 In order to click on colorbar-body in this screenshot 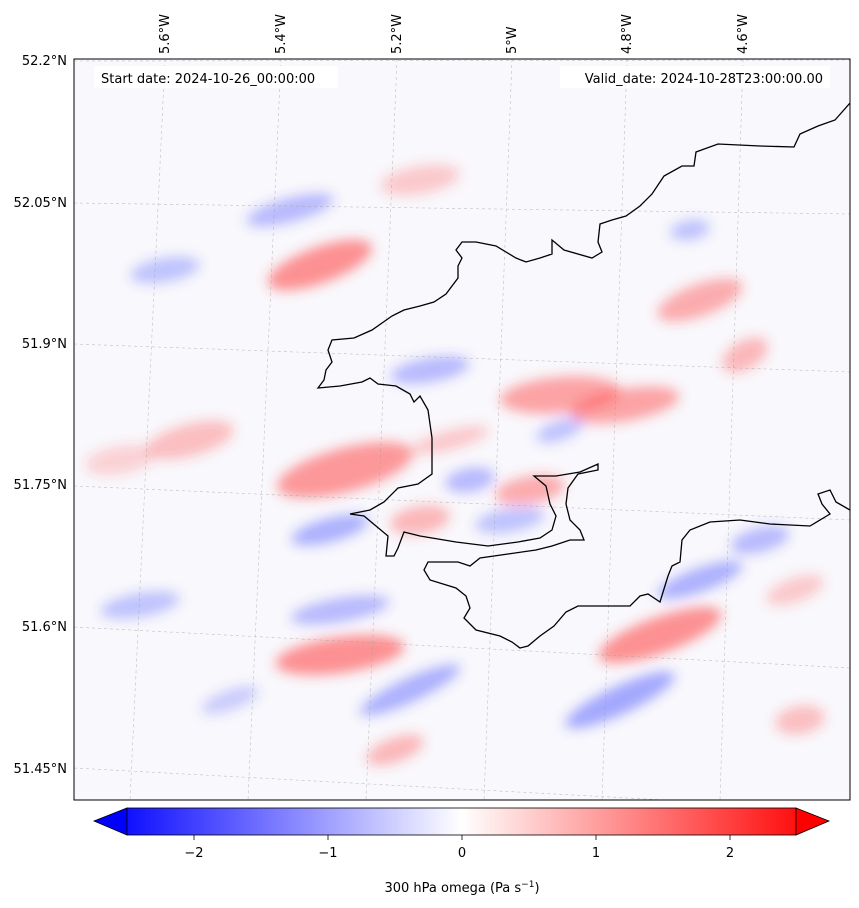, I will do `click(461, 821)`.